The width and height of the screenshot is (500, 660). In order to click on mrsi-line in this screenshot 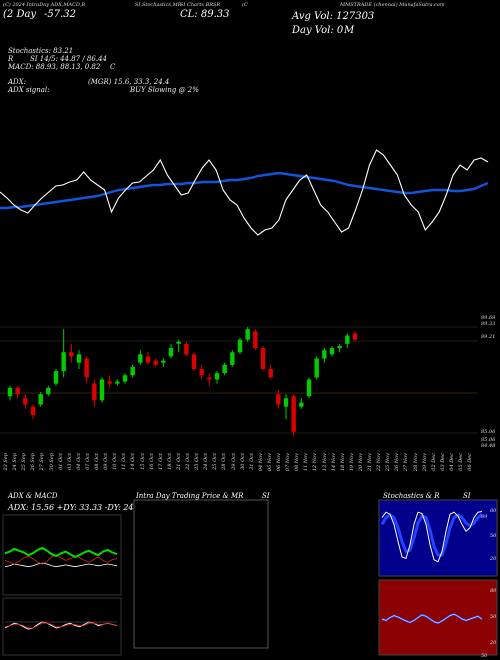, I will do `click(244, 192)`.